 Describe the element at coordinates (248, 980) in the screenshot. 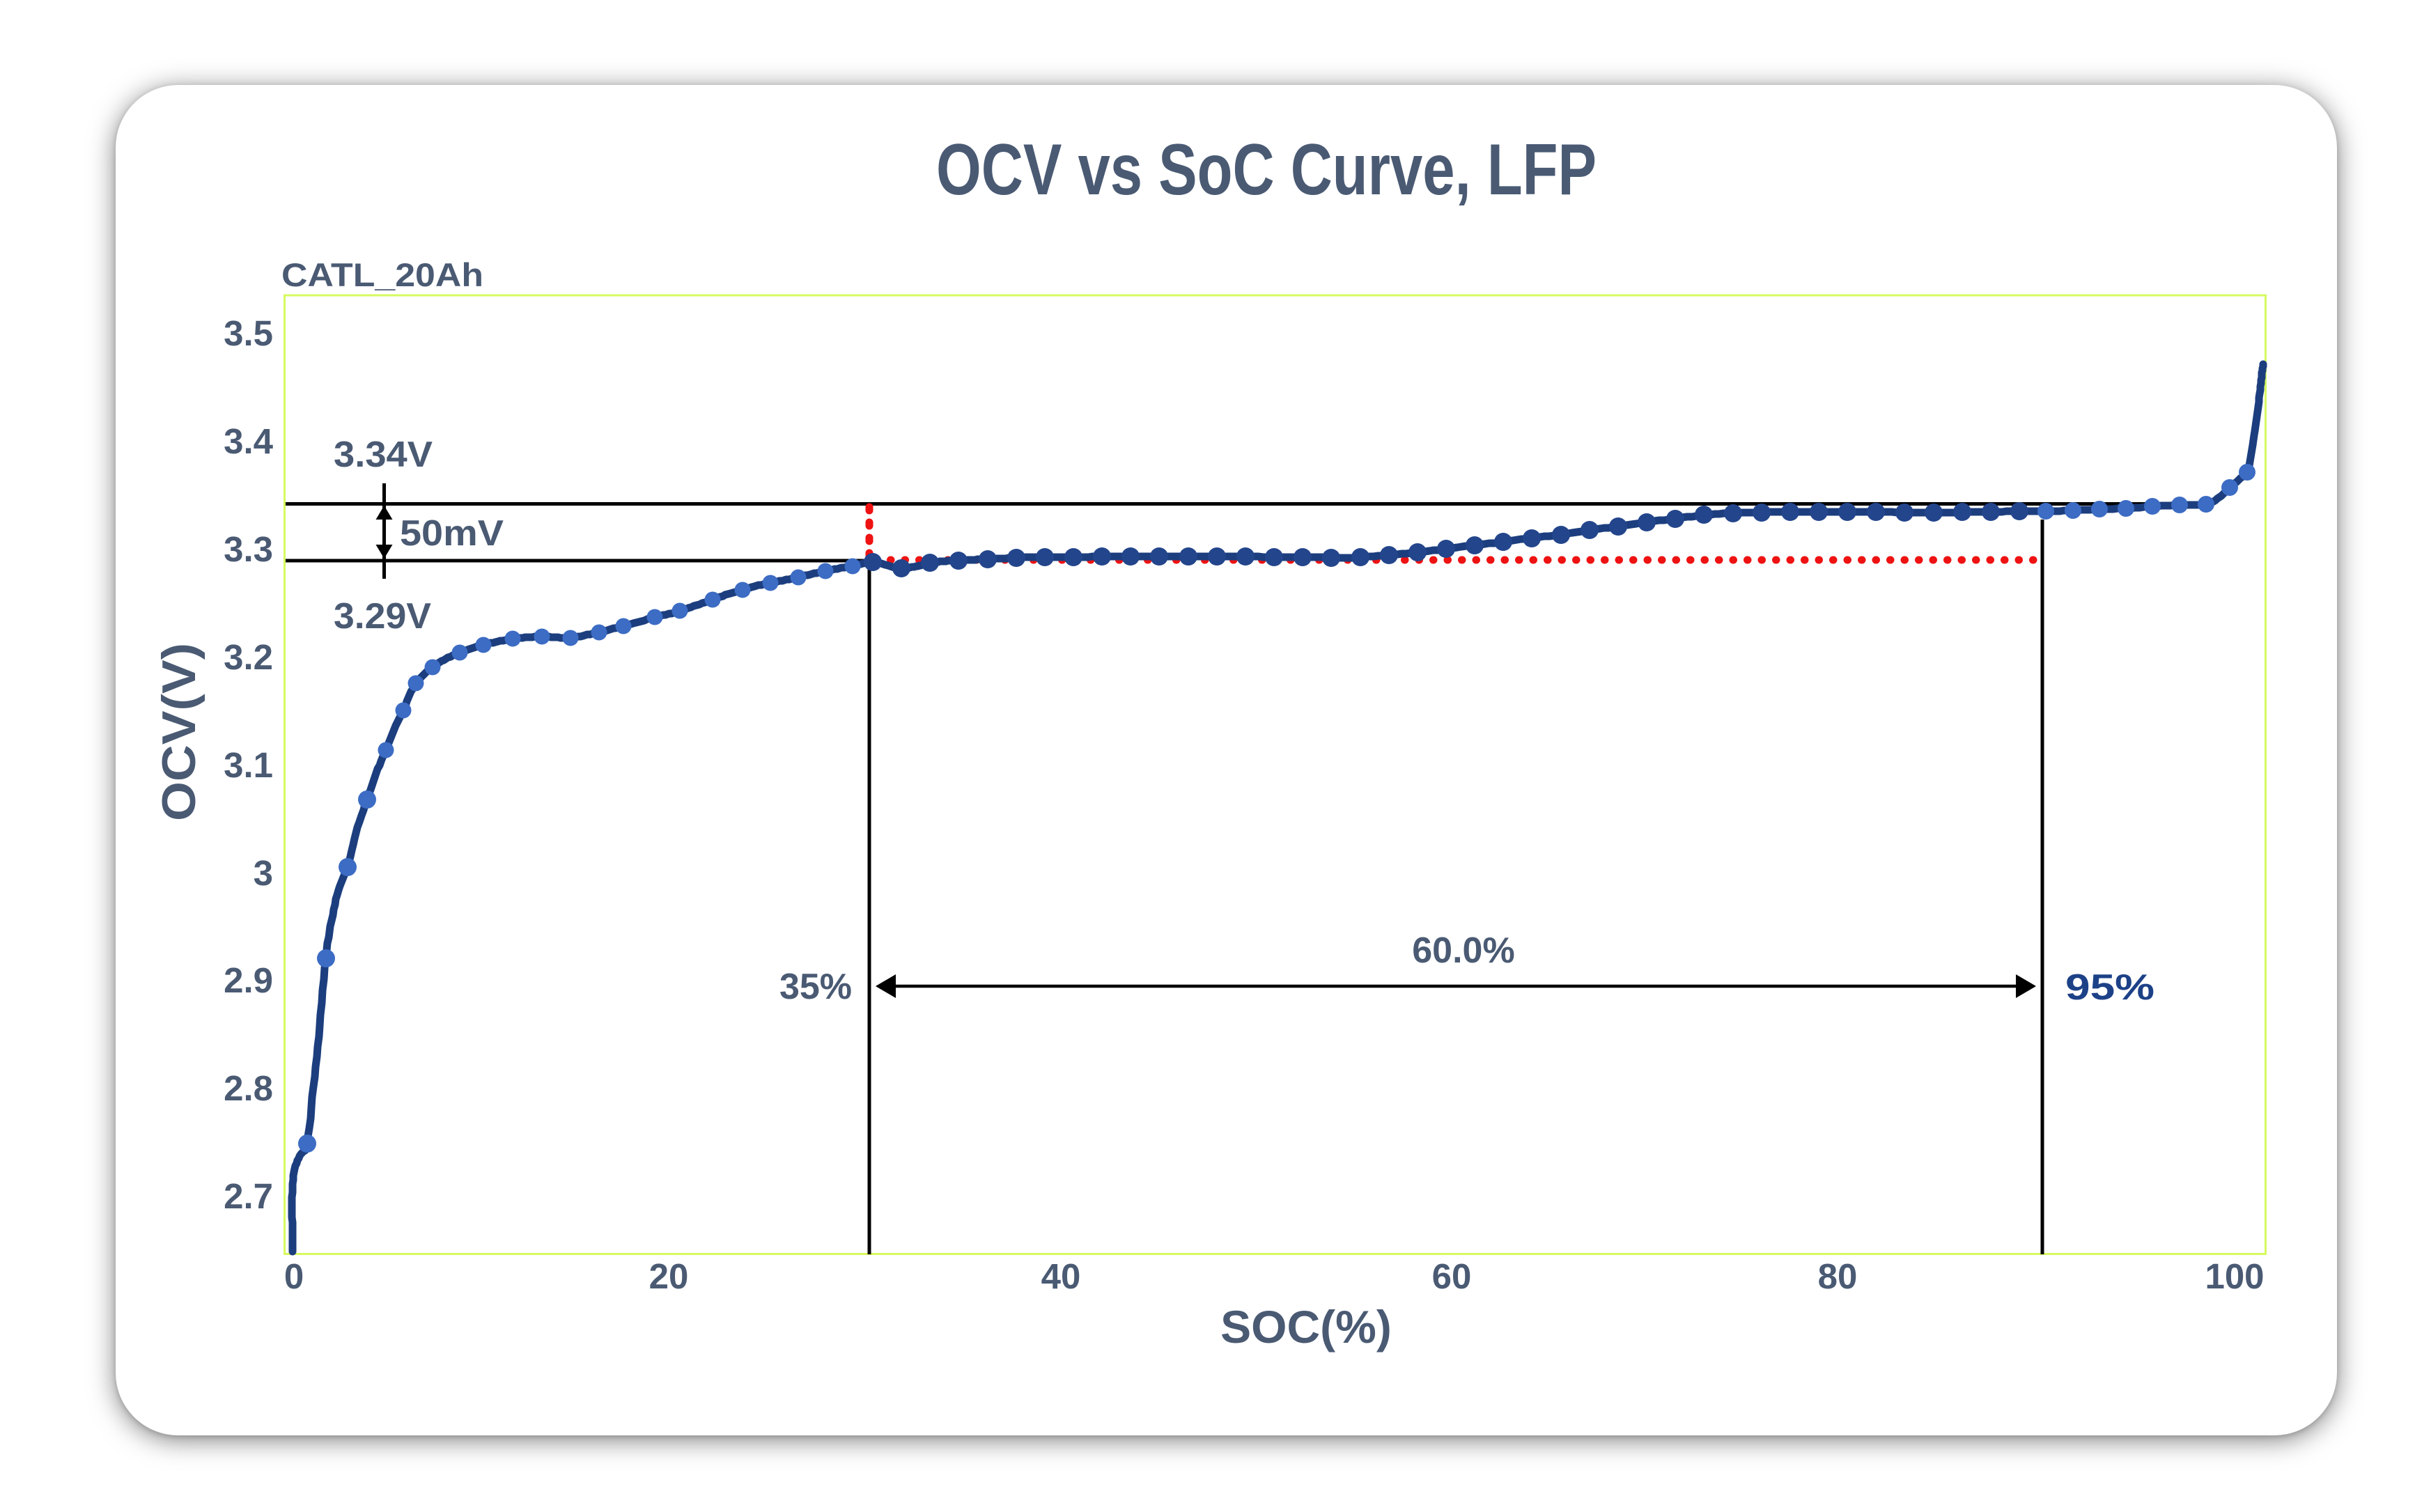

I see `svg-text: 2.9` at that location.